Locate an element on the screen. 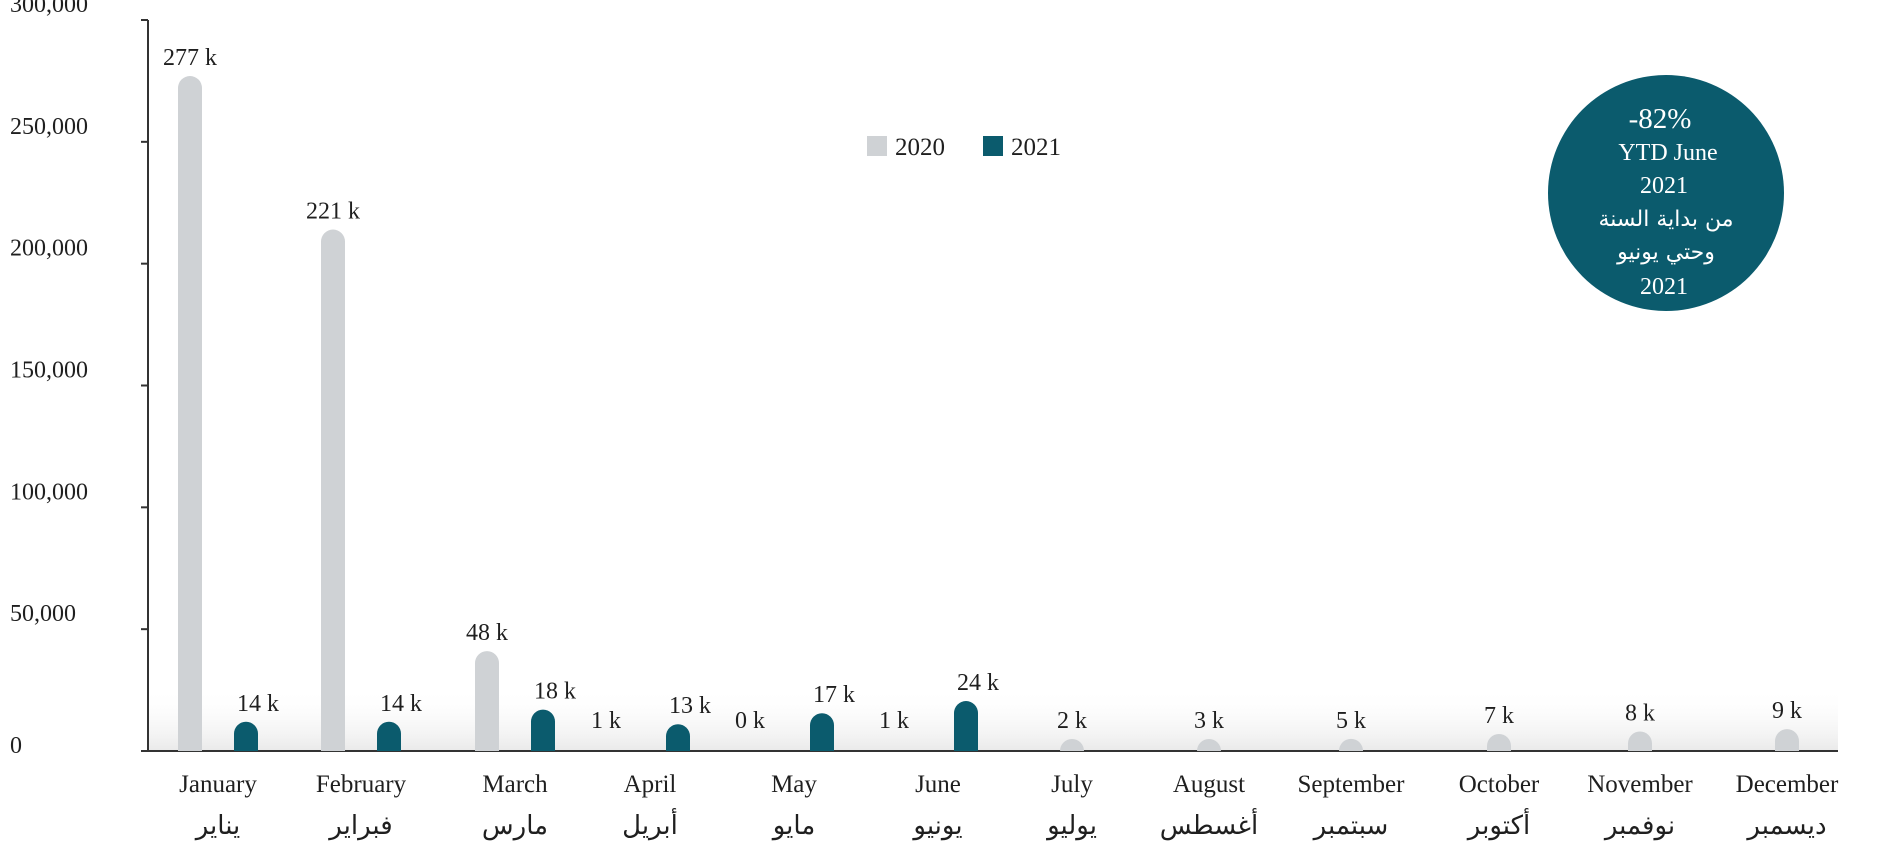 This screenshot has height=850, width=1899. y-tick-label: 250,000 is located at coordinates (49, 127).